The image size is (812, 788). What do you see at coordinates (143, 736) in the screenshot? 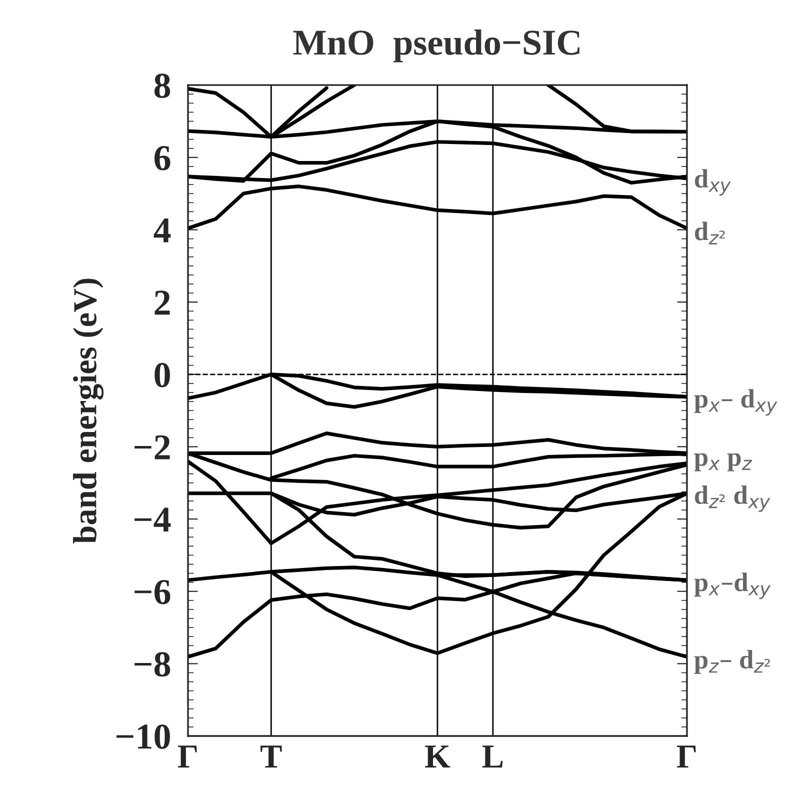
I see `y-tick-label: −10` at bounding box center [143, 736].